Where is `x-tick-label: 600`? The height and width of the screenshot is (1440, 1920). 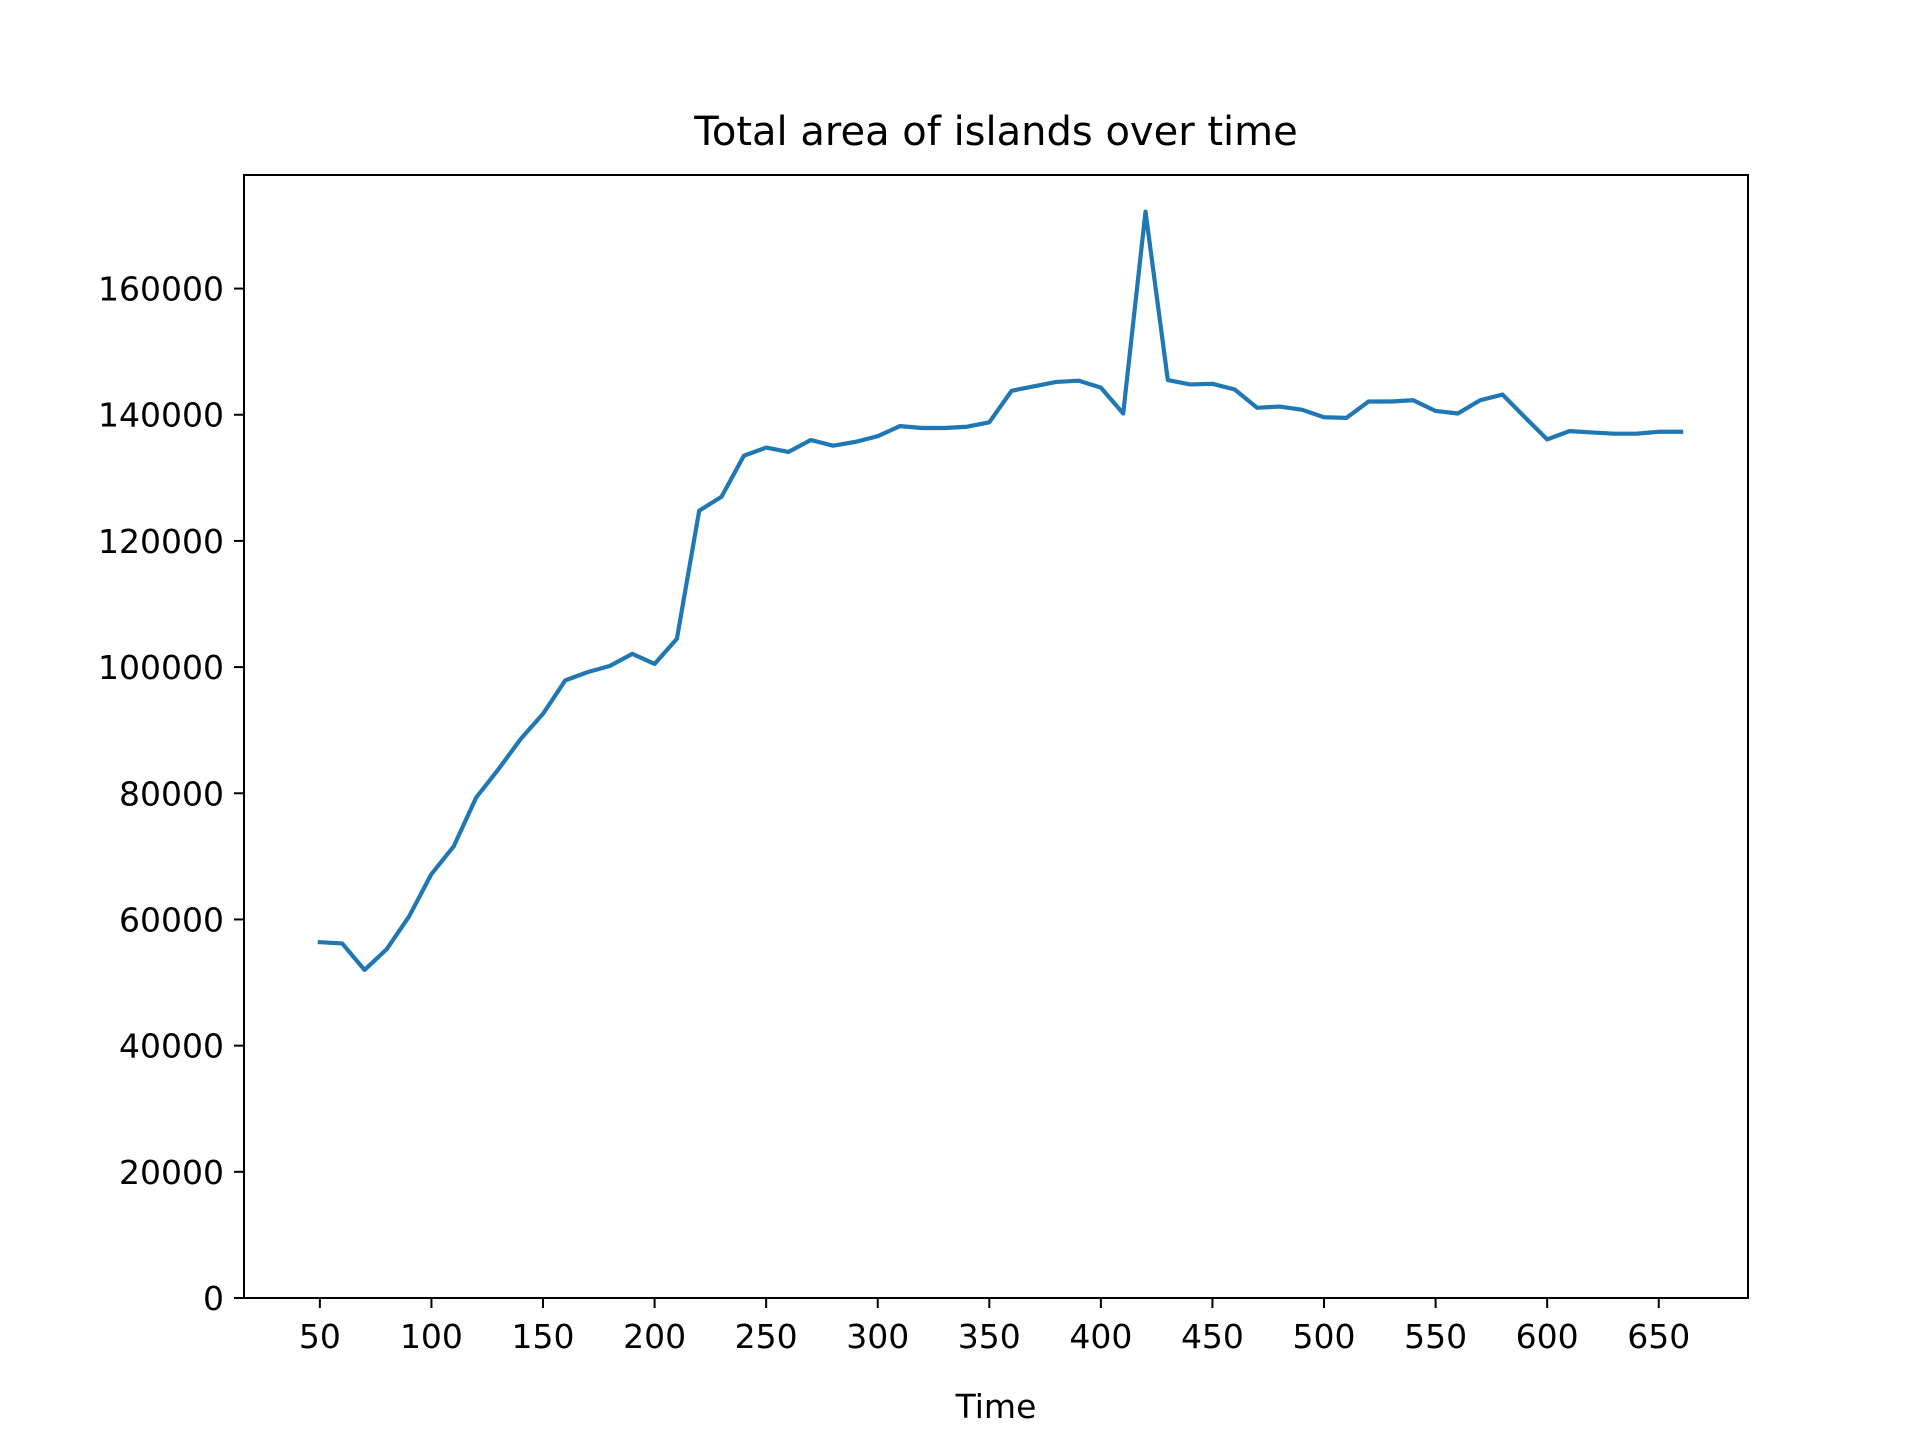
x-tick-label: 600 is located at coordinates (1547, 1336).